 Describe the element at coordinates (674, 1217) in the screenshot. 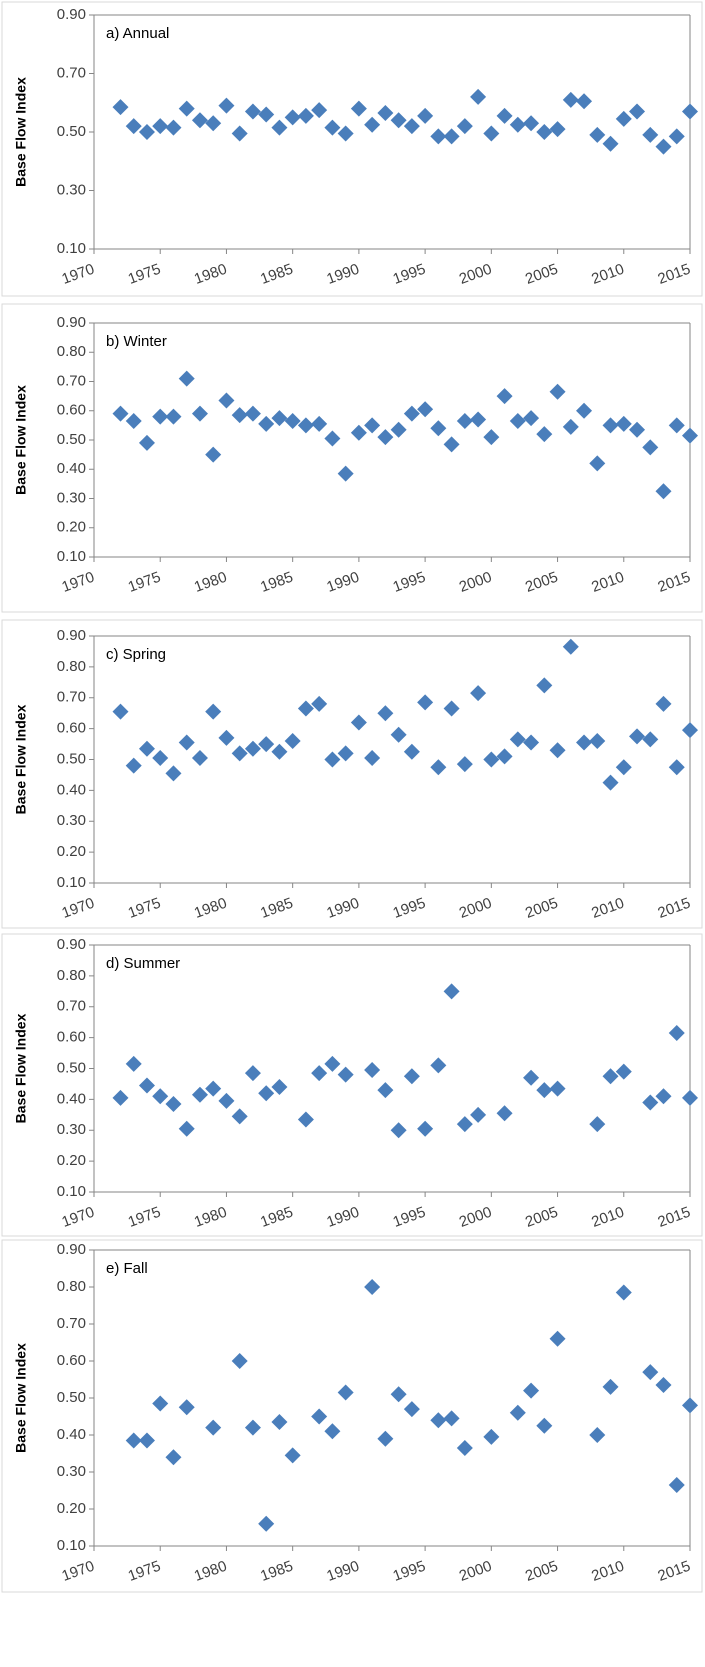

I see `x-tick-label: 2015` at that location.